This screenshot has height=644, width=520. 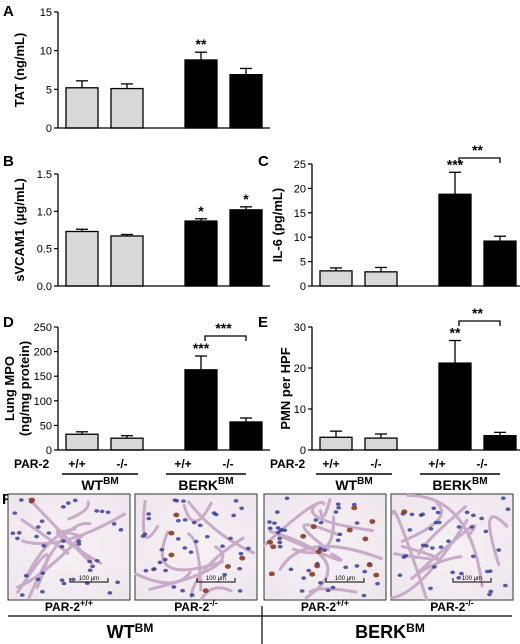 I want to click on scale-bar, so click(x=89, y=580).